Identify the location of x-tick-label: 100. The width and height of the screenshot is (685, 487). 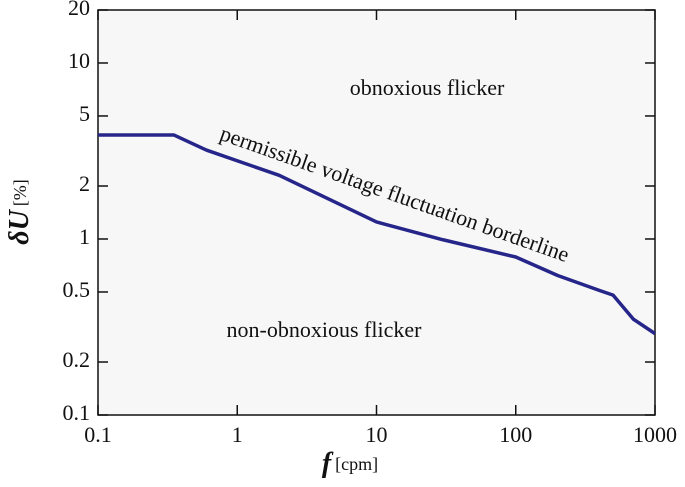
(515, 434).